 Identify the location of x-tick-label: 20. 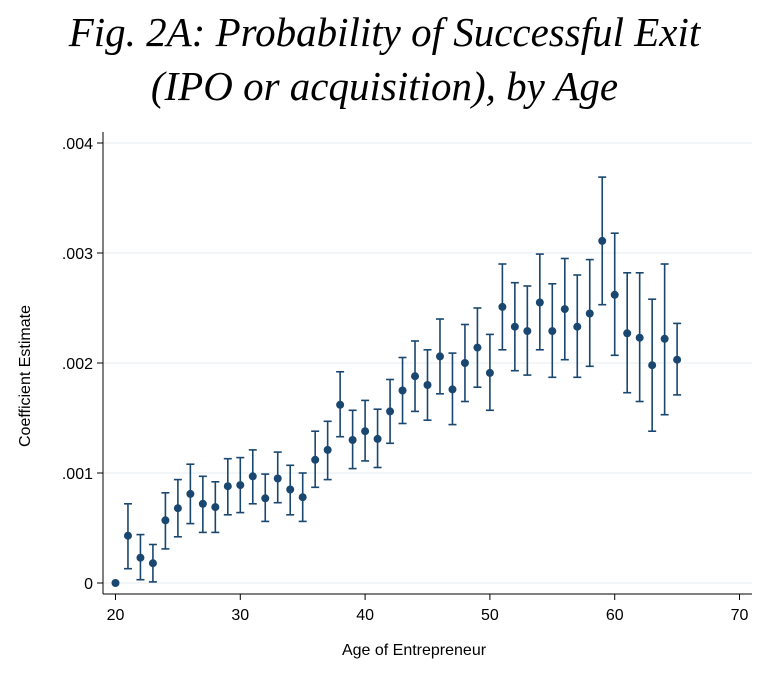
(116, 615).